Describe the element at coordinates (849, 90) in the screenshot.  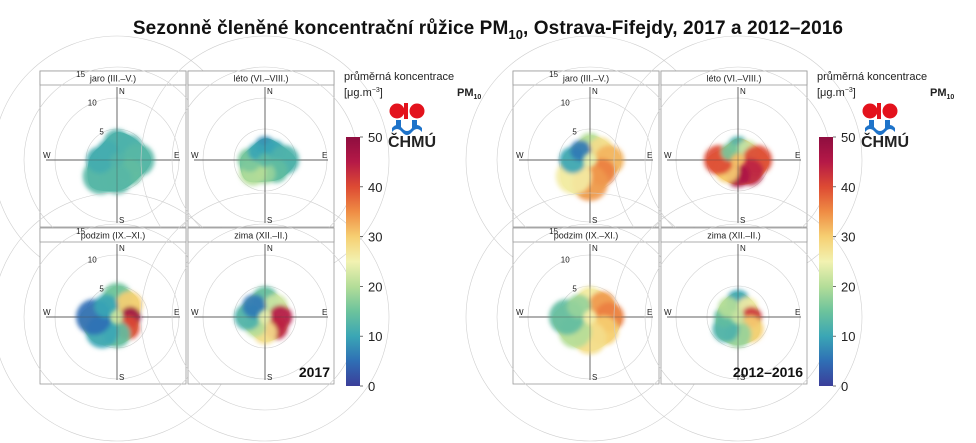
I see `legend-unit-sup-1: −3` at that location.